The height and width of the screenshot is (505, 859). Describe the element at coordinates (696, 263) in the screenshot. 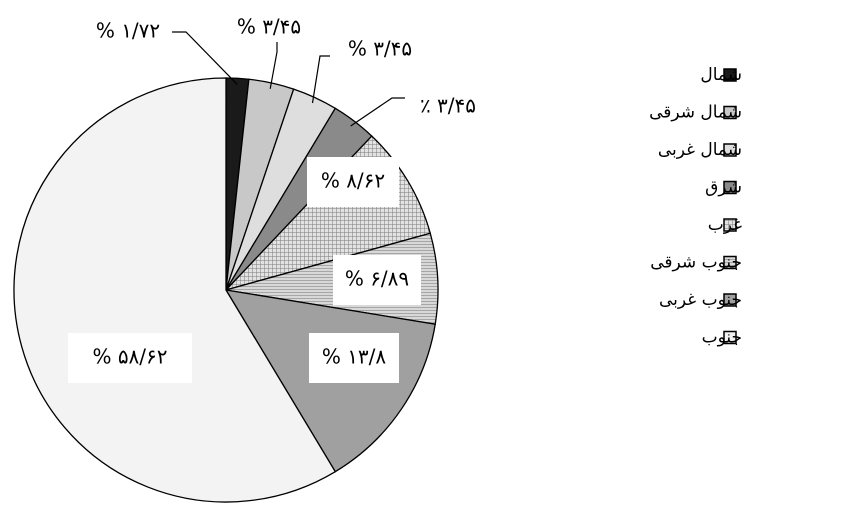

I see `legend-label-6: جنوب شرقی` at that location.